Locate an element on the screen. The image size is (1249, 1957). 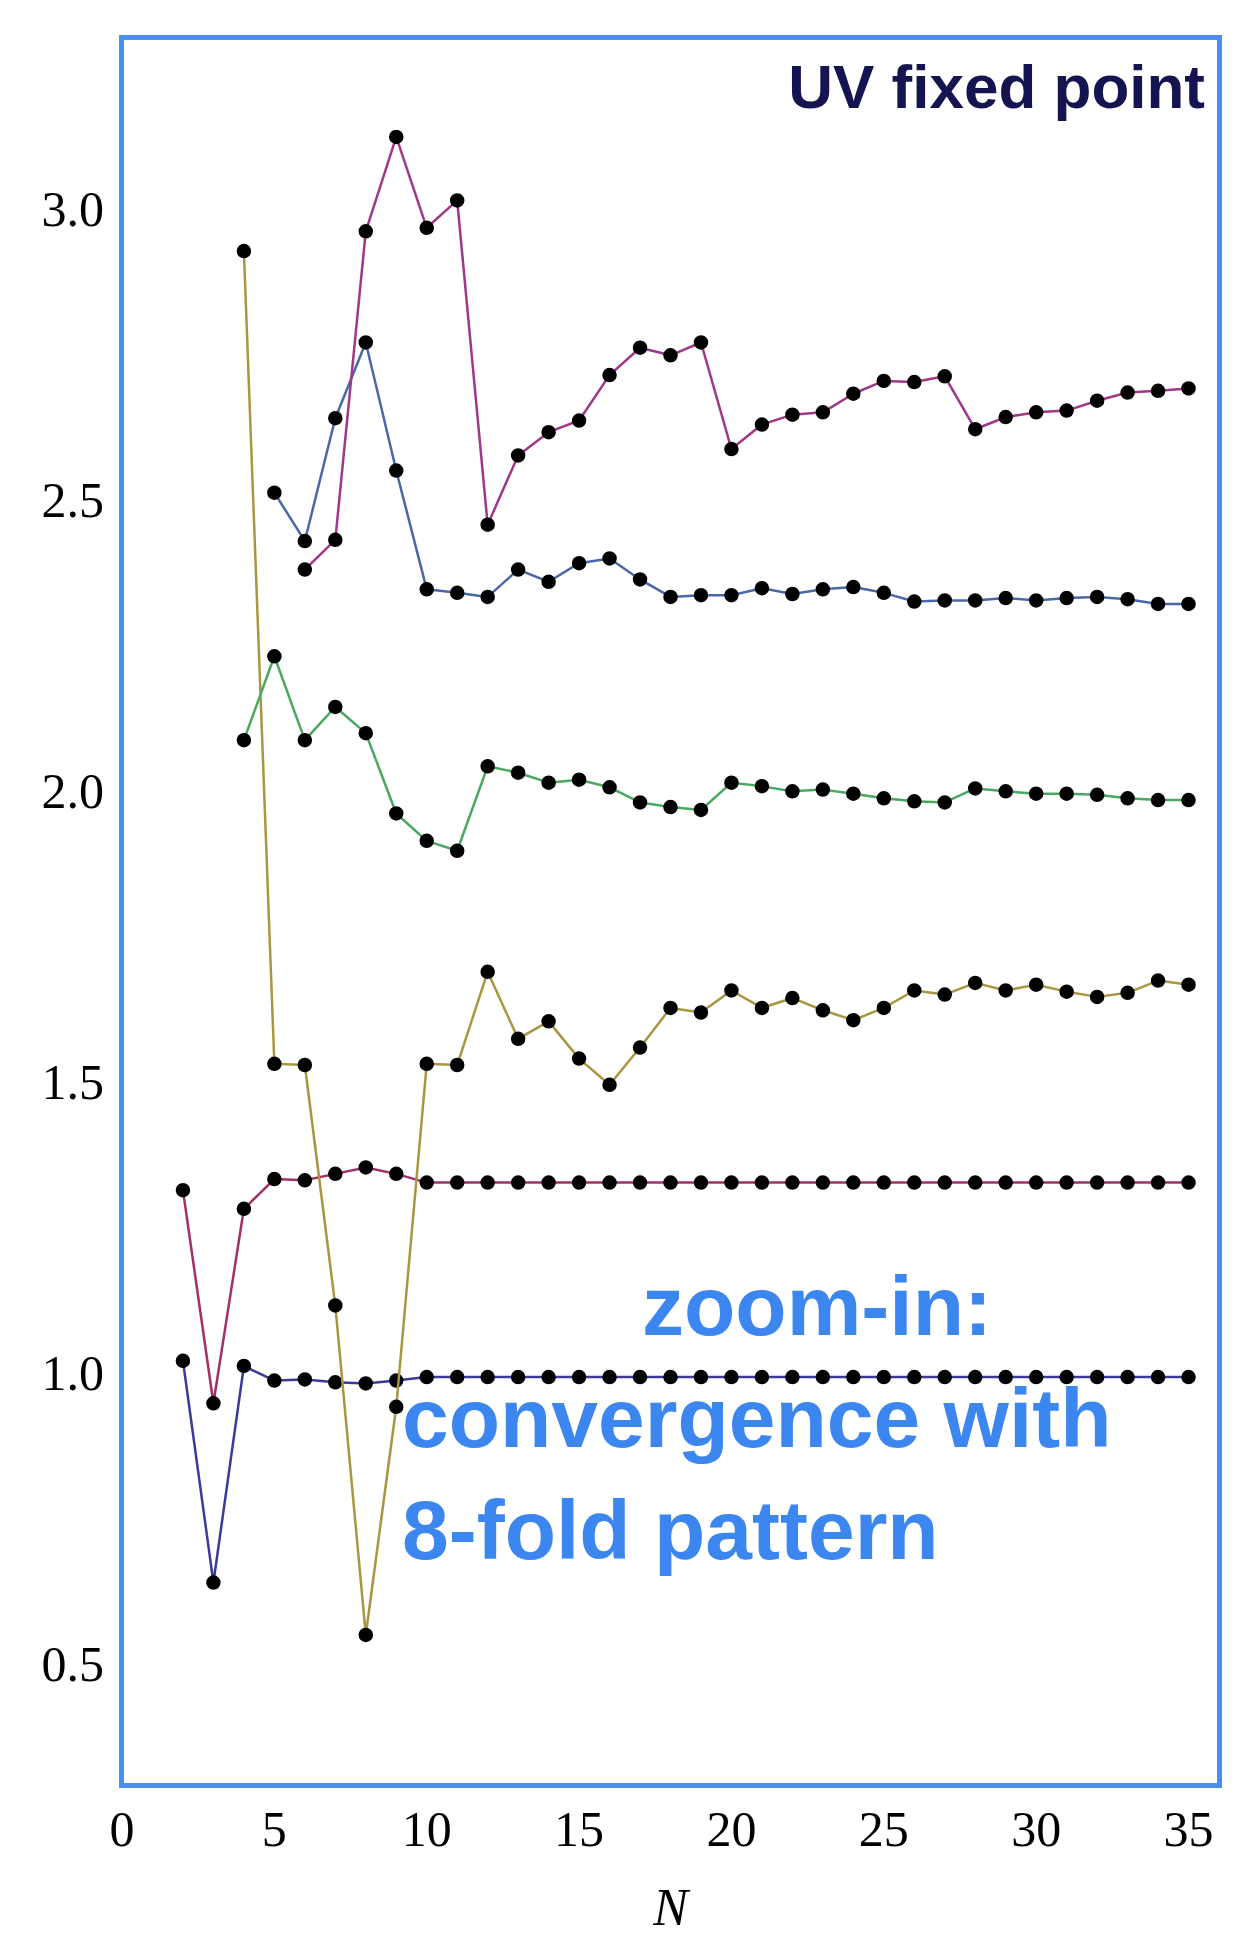
y-tick-label: 1.0 is located at coordinates (72, 1373).